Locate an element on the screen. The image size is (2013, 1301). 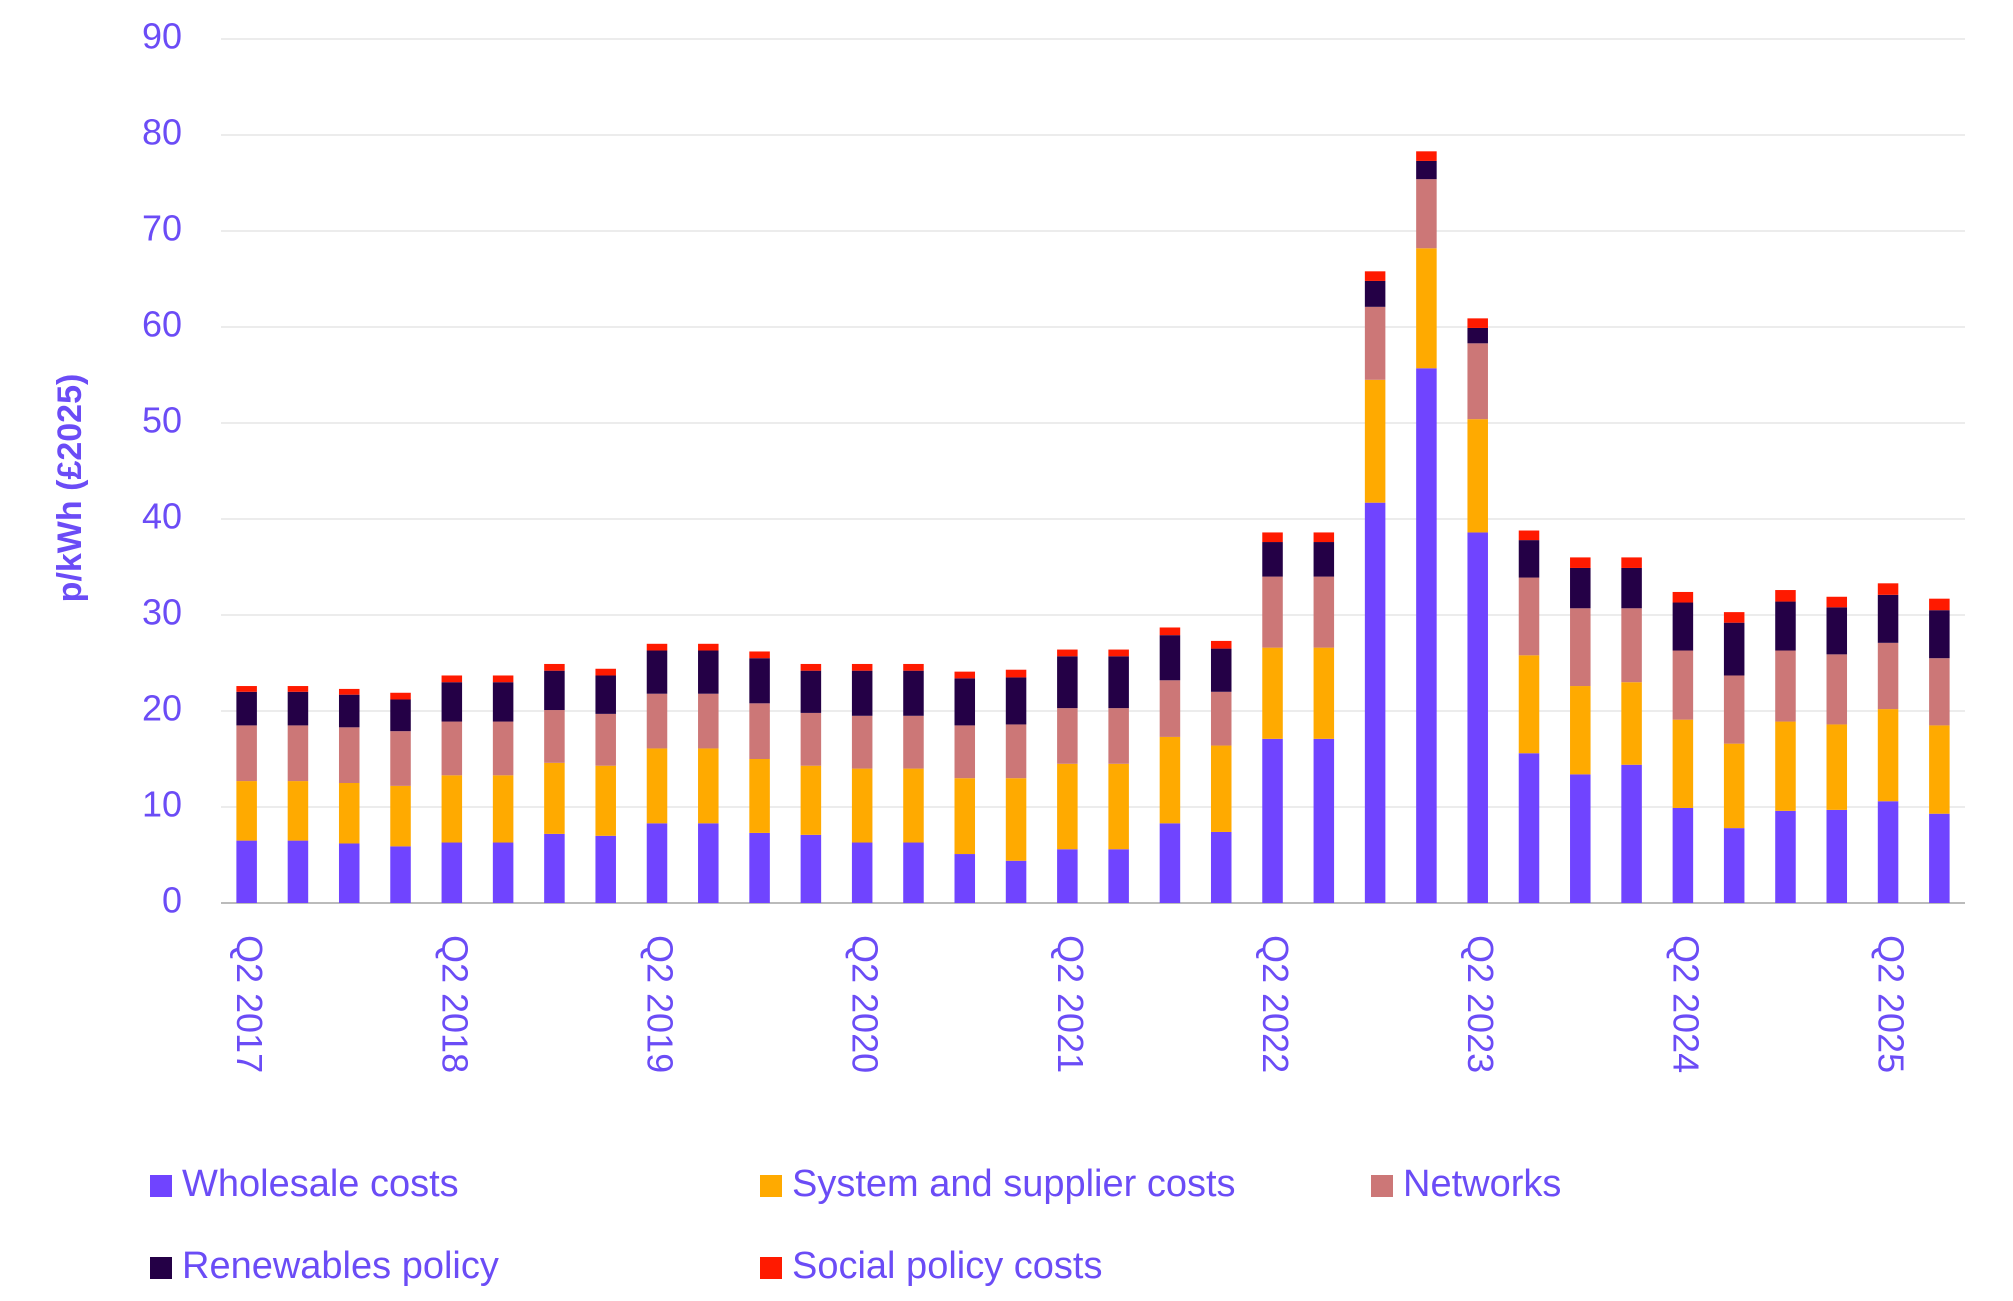
y-tick-label: 80 is located at coordinates (162, 132).